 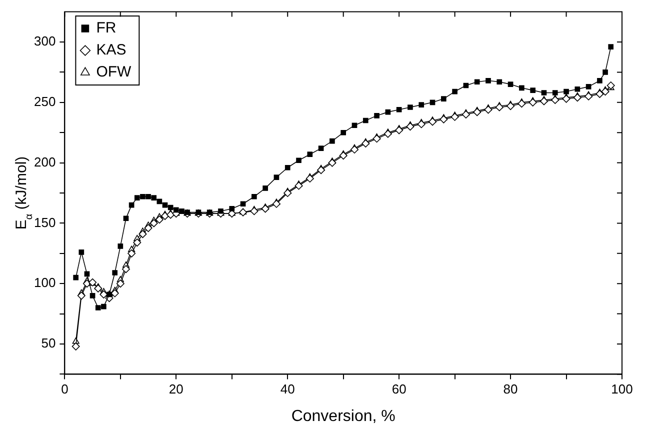 What do you see at coordinates (343, 416) in the screenshot?
I see `x-axis-title: Conversion, %` at bounding box center [343, 416].